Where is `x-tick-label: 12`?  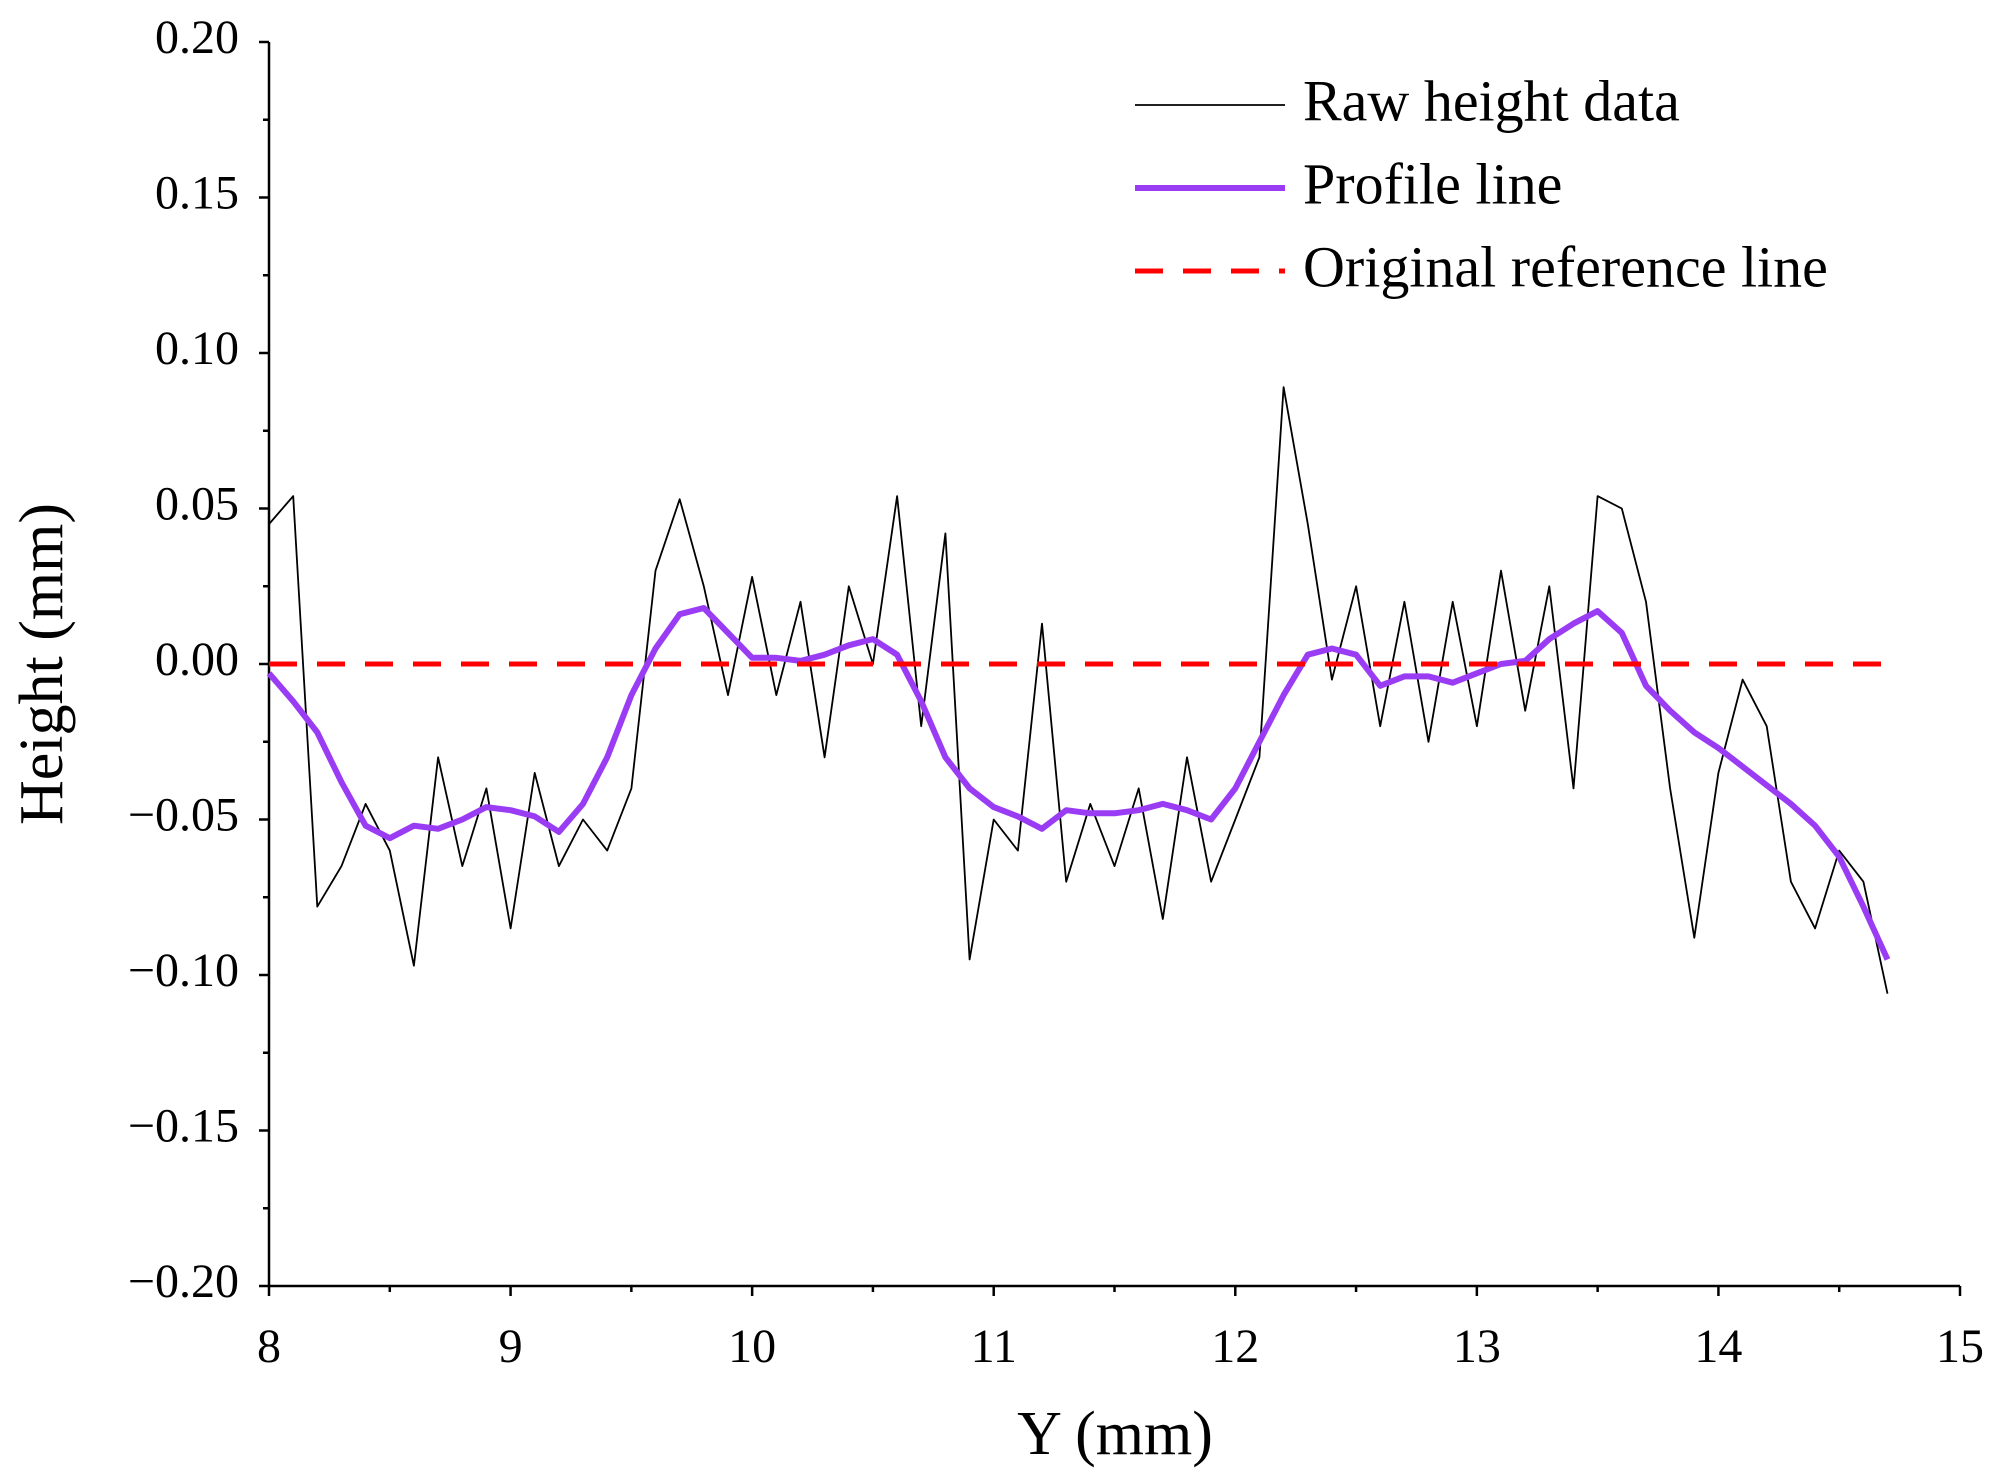 x-tick-label: 12 is located at coordinates (1235, 1346).